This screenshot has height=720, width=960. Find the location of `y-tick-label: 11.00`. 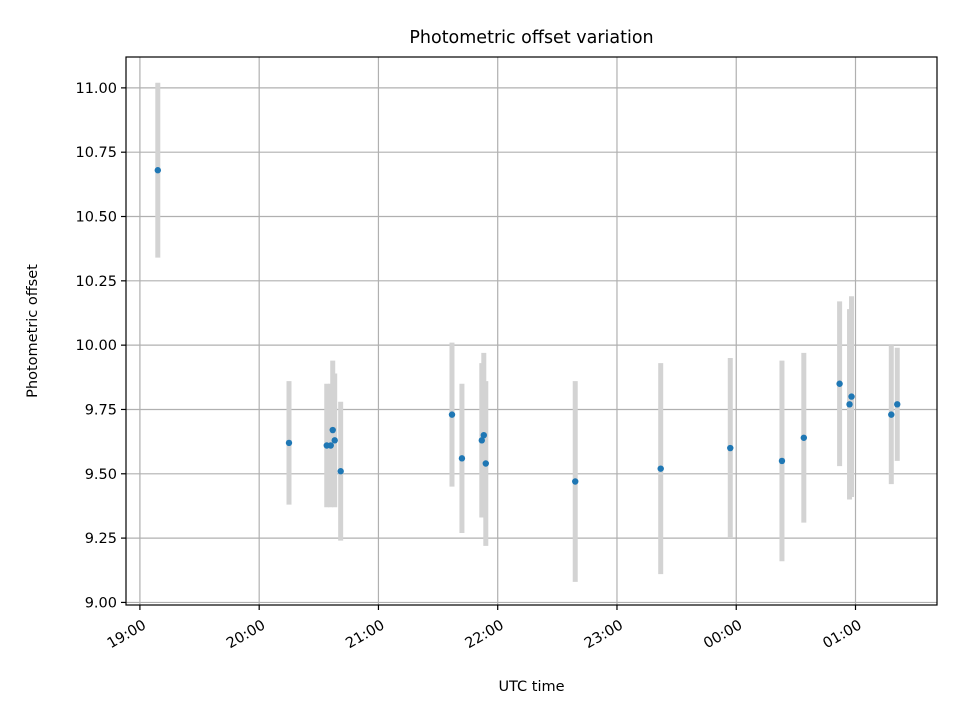

y-tick-label: 11.00 is located at coordinates (96, 89).